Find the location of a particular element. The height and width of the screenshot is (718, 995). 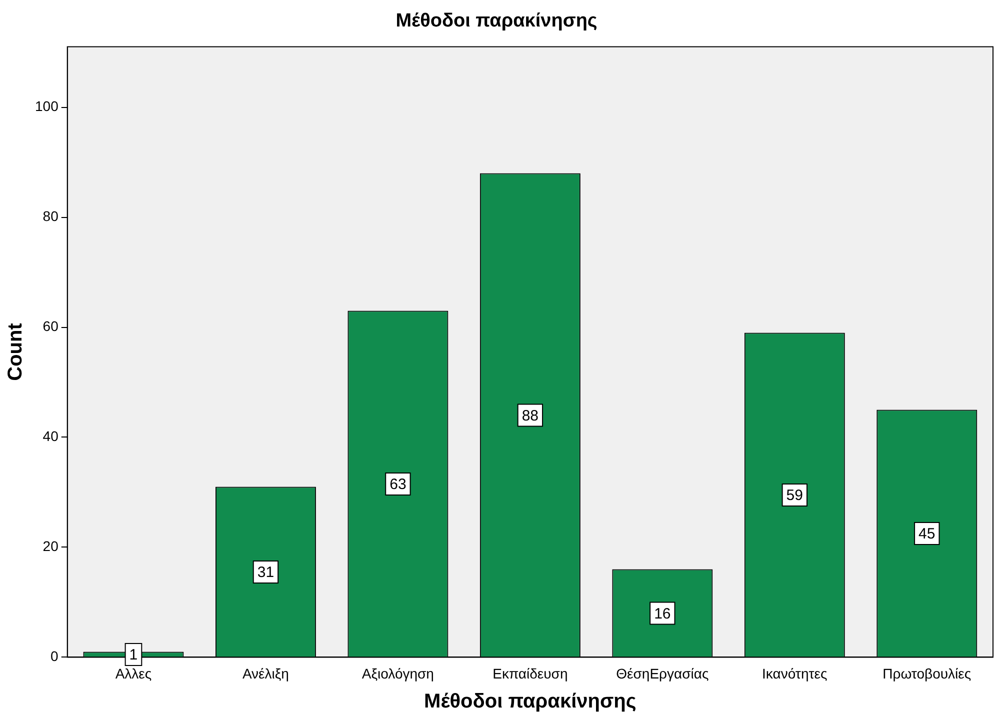

x-tick-label: Αλλες is located at coordinates (133, 673).